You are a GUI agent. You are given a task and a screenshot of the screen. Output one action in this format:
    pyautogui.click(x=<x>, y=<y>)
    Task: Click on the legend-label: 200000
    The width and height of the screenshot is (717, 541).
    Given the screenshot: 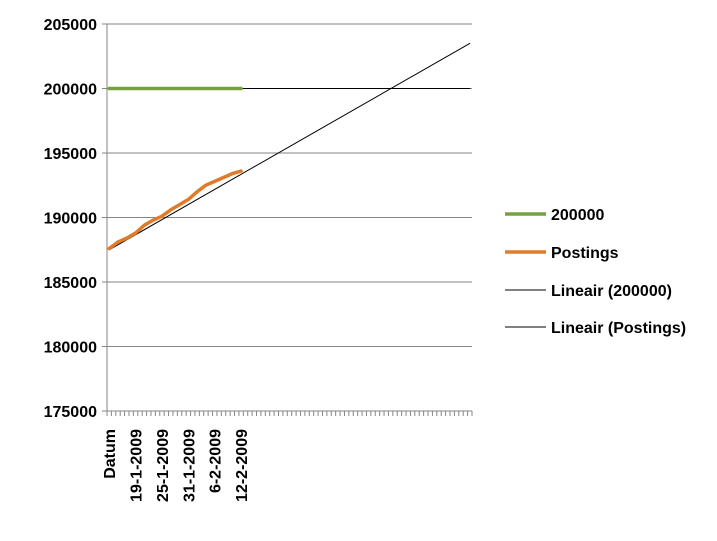 What is the action you would take?
    pyautogui.click(x=577, y=215)
    